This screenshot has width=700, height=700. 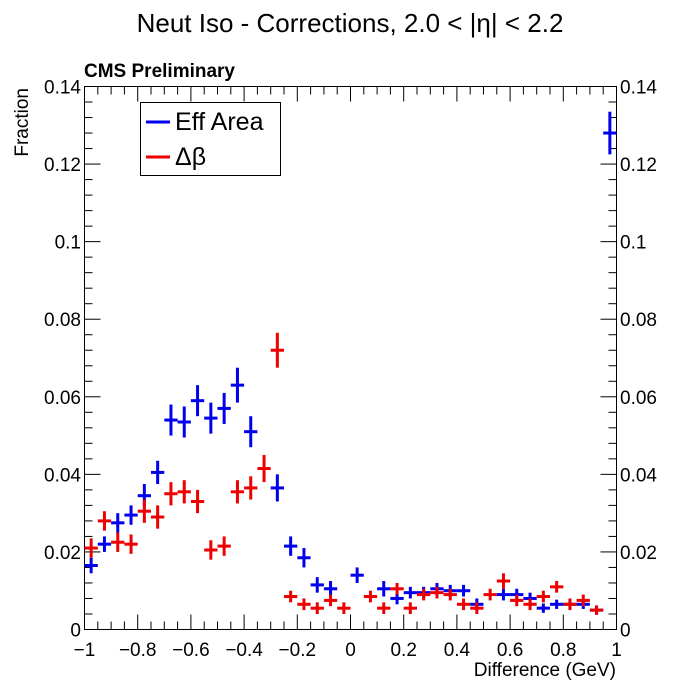 I want to click on y-tick-label-right: 0.12, so click(x=638, y=165).